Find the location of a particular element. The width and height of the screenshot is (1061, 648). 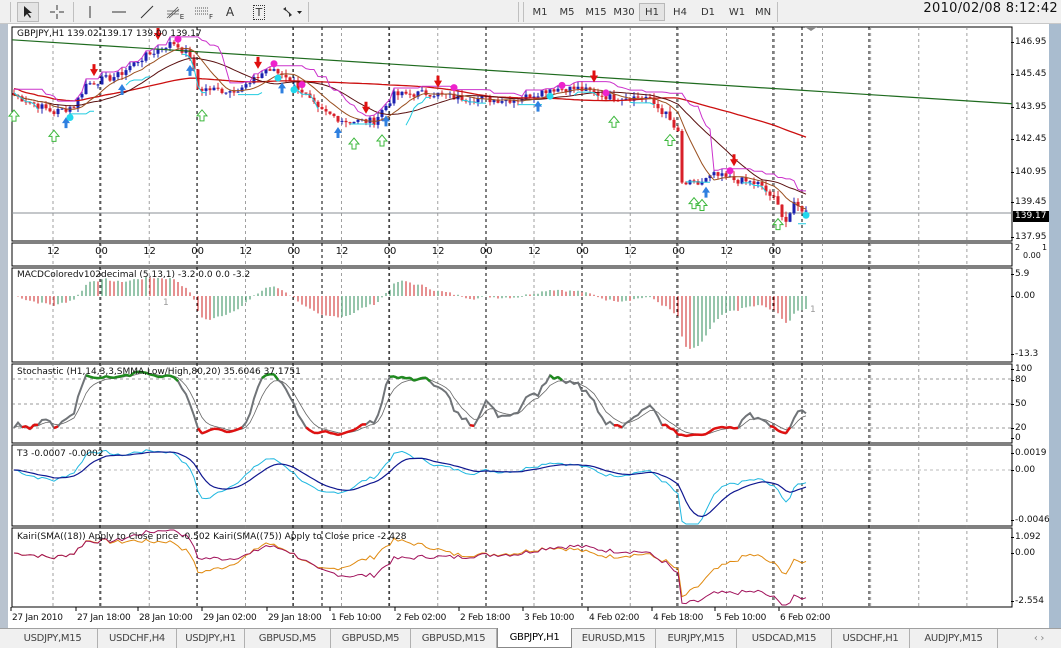

timeframe-m30: M30 is located at coordinates (624, 12).